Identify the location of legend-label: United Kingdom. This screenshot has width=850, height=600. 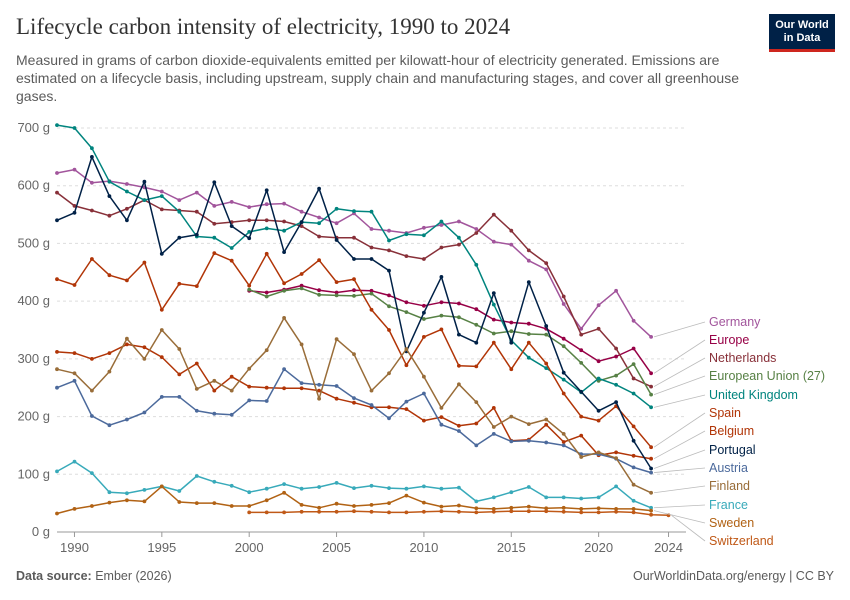
(753, 395).